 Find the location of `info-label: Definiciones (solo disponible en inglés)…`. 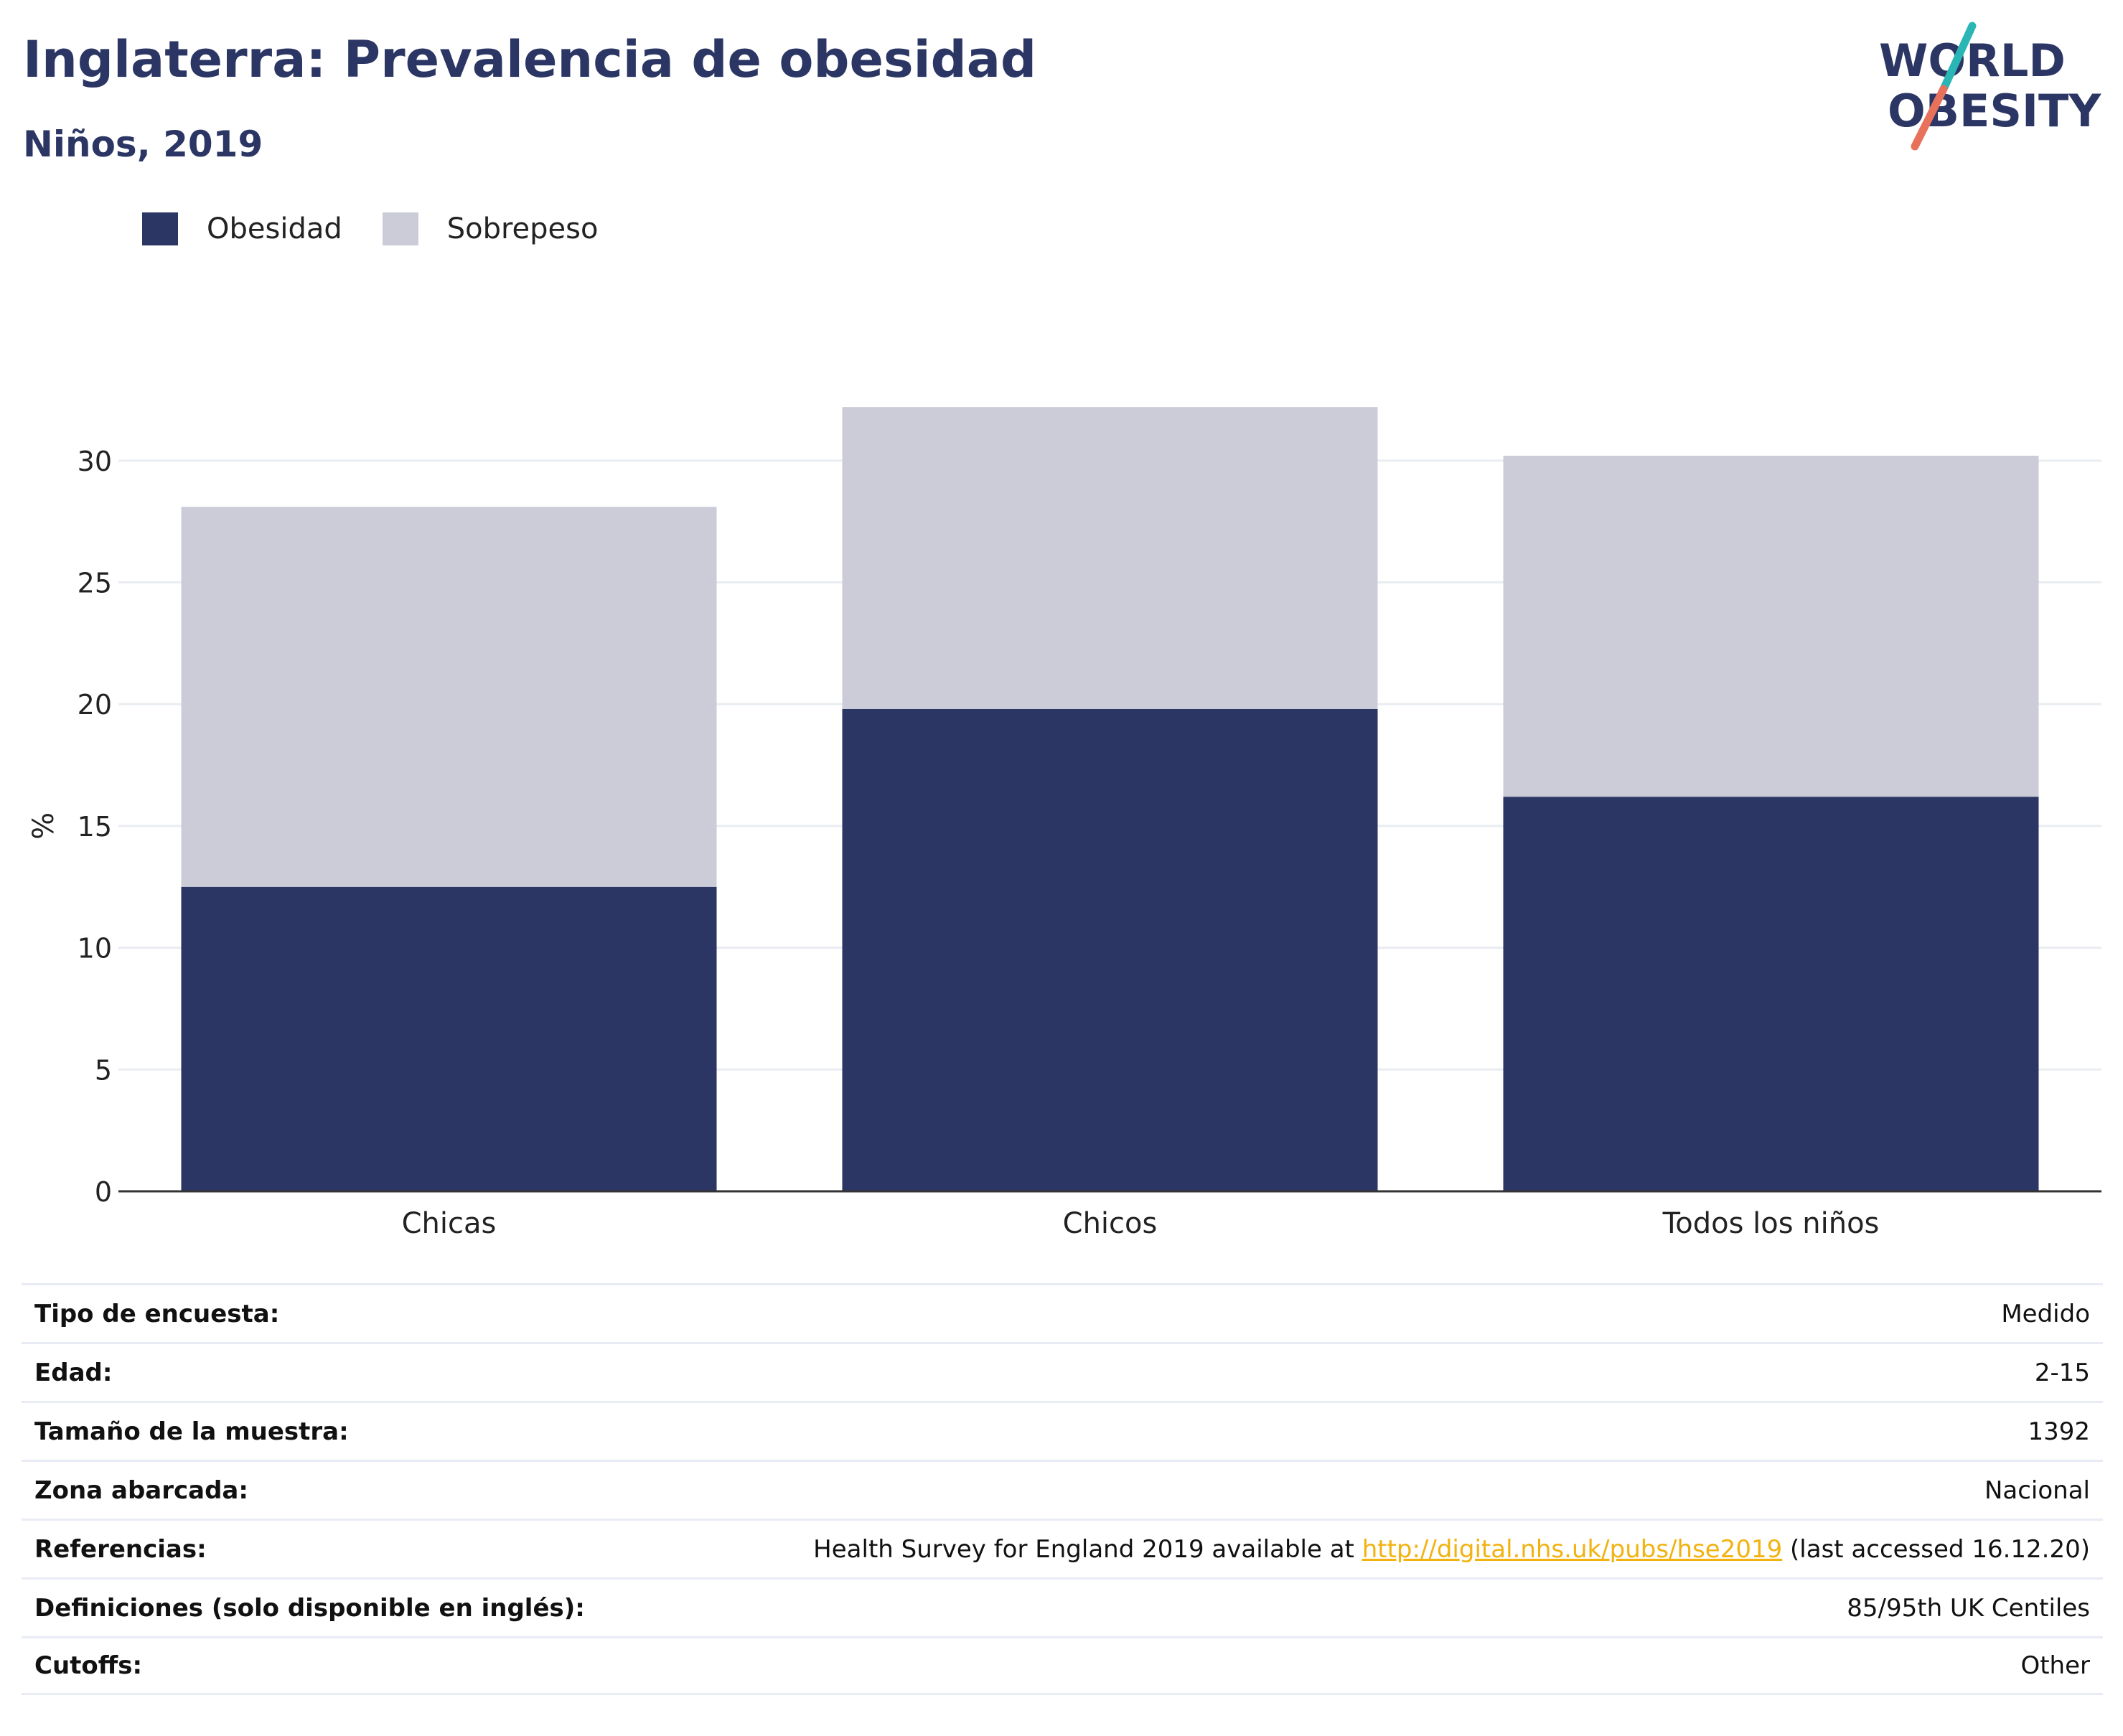

info-label: Definiciones (solo disponible en inglés)… is located at coordinates (309, 1608).